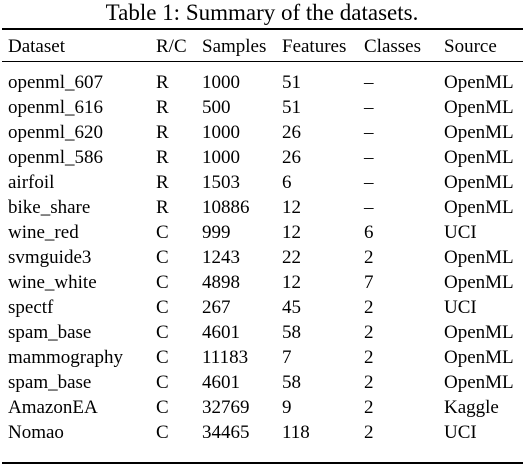 The width and height of the screenshot is (524, 470). I want to click on dataset-cell: airfoil, so click(31, 182).